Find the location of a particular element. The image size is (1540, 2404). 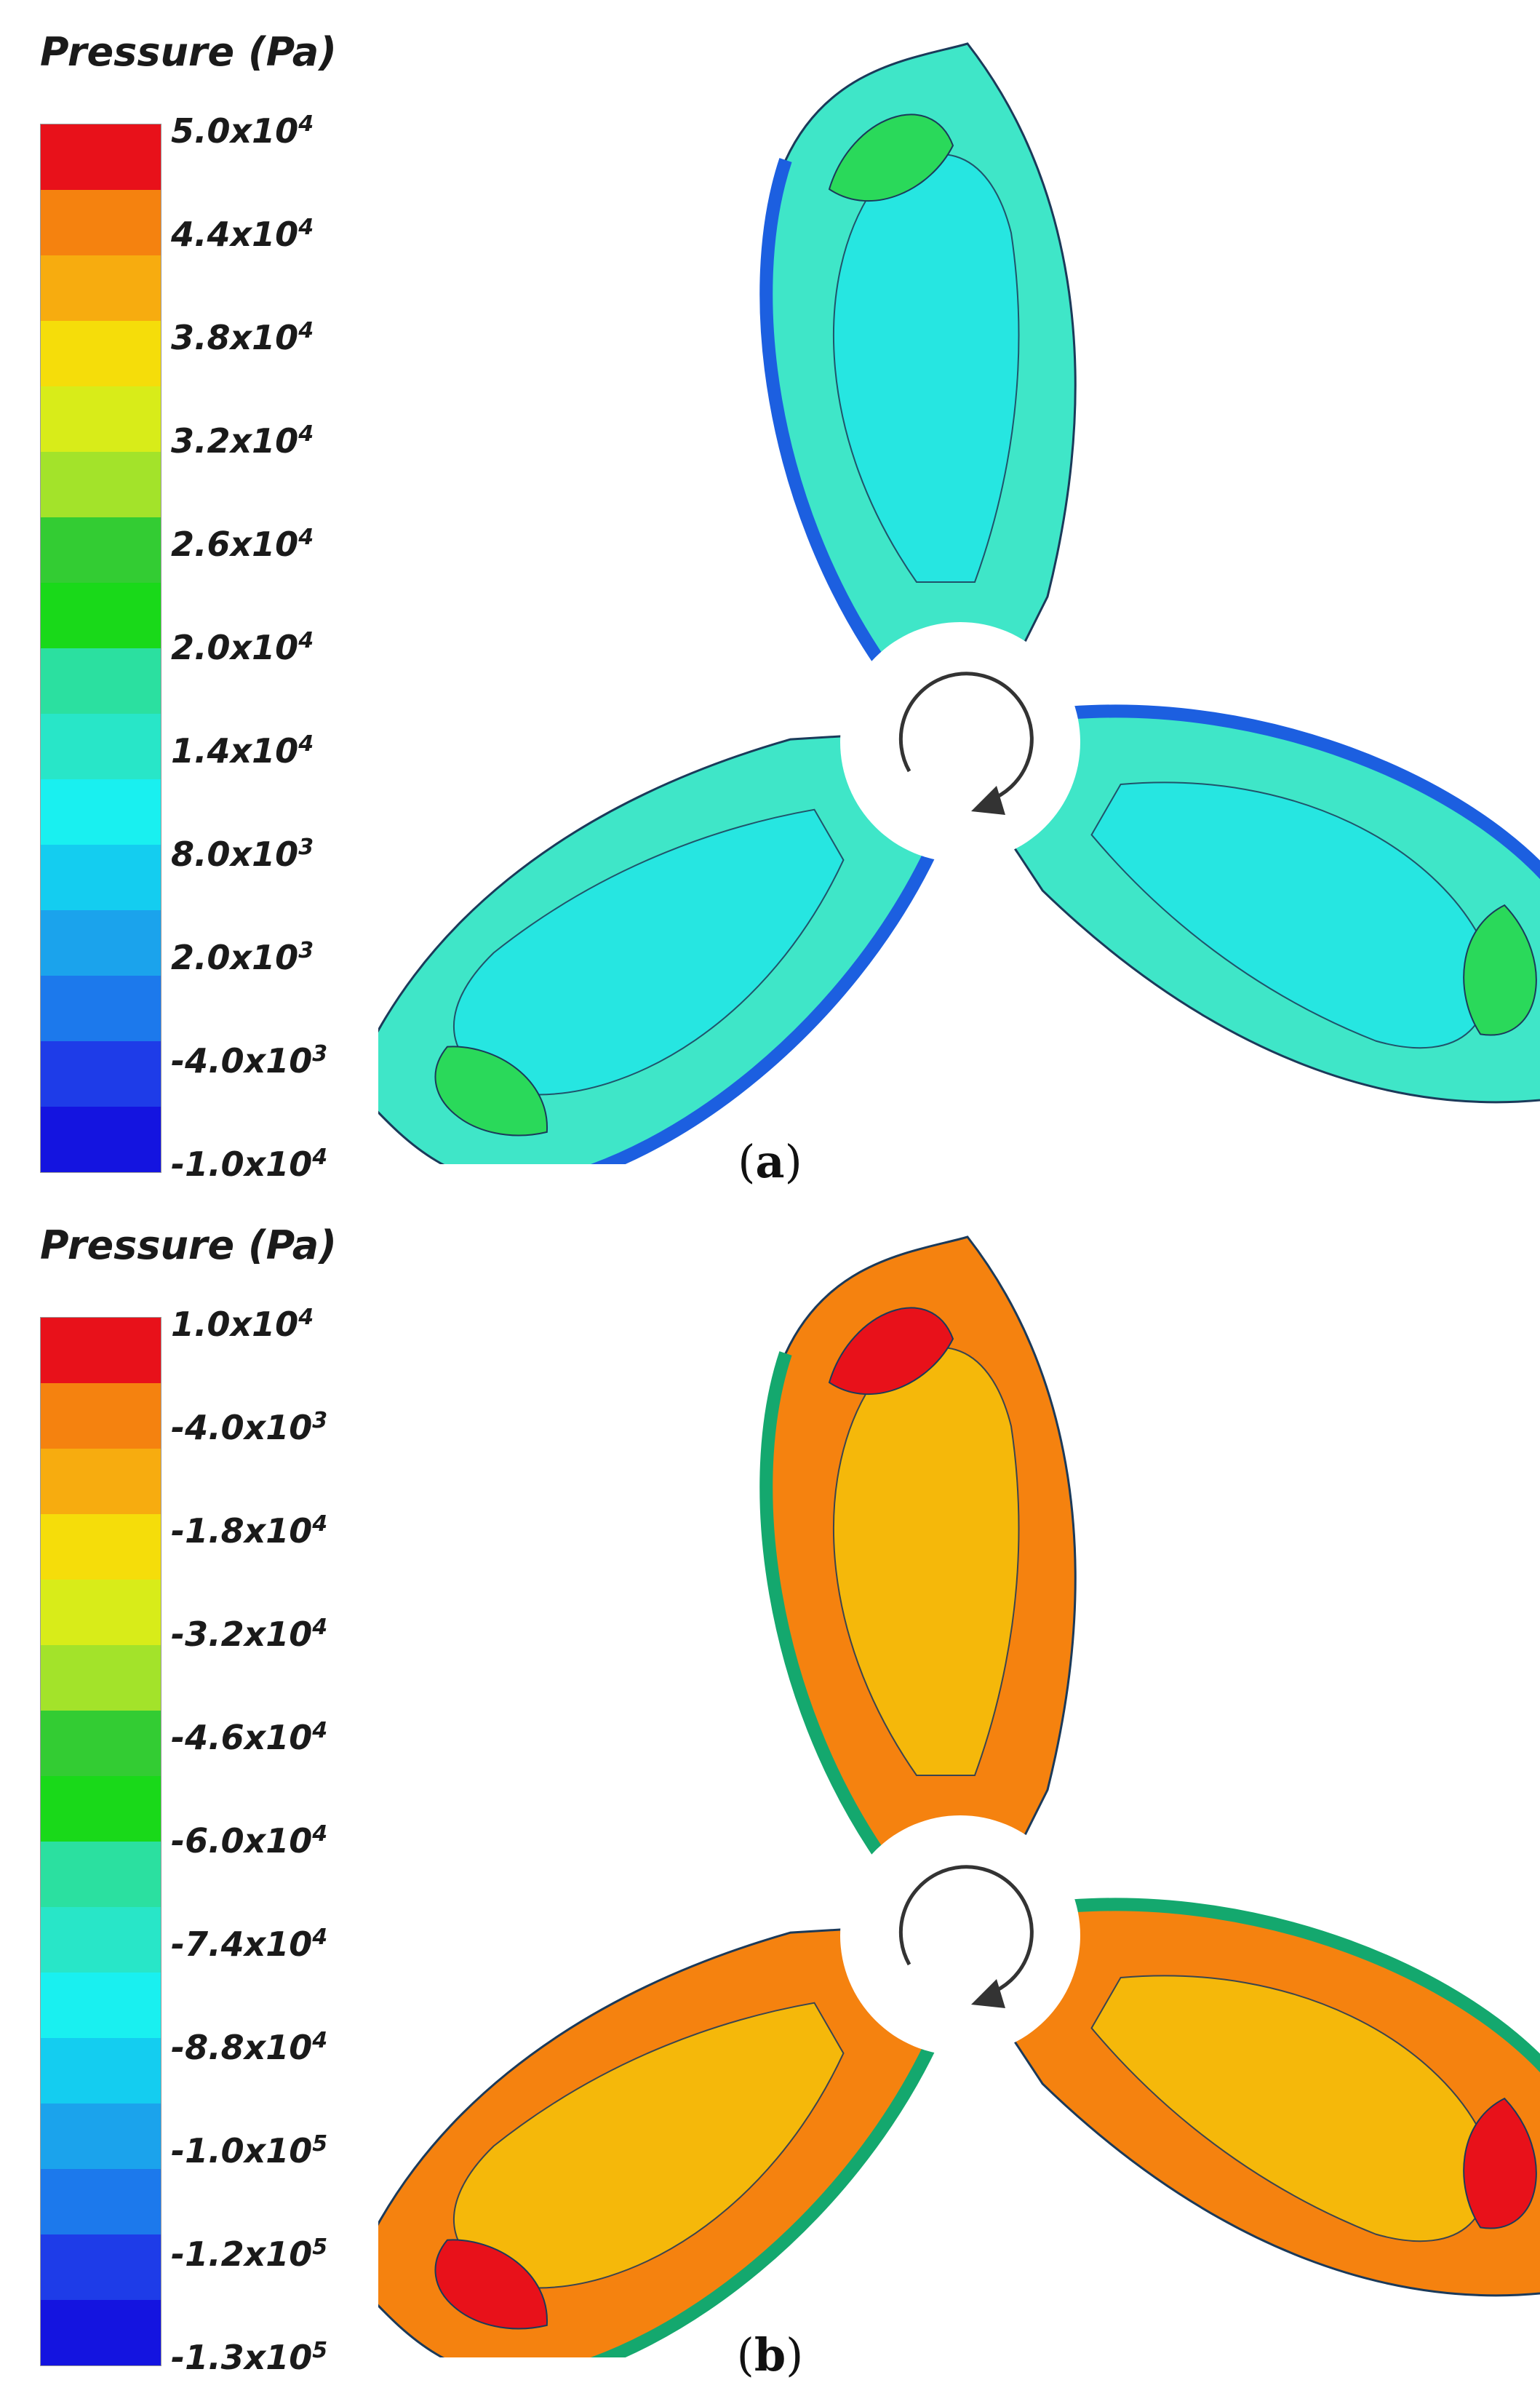

legend-tick-label: -1.8x104 is located at coordinates (250, 1531).